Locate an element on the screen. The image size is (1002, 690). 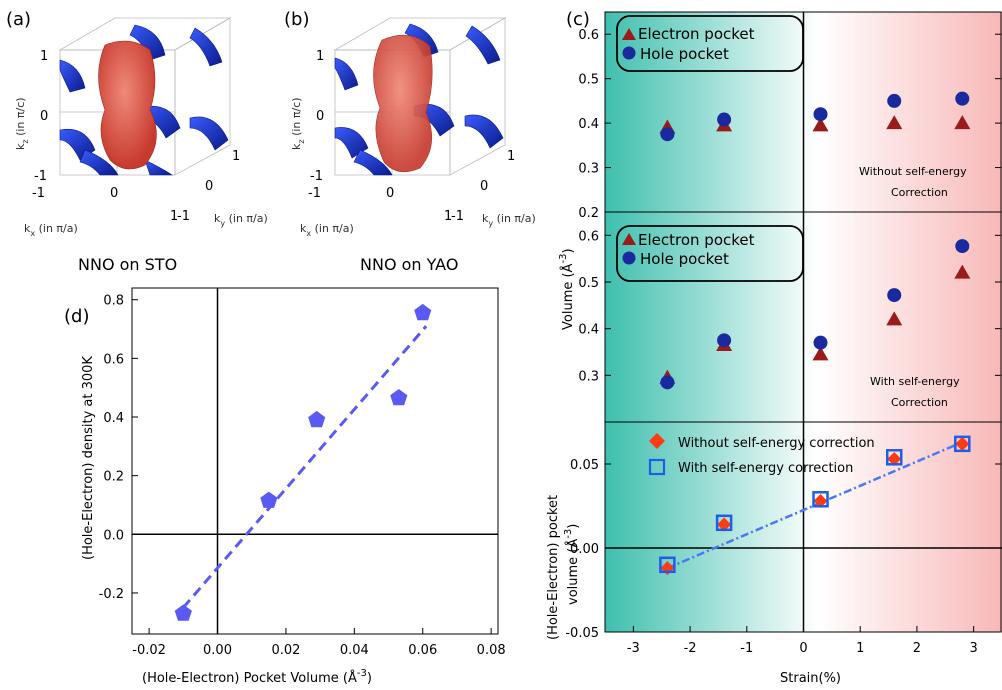
legend-c-mid: Electron pocket Hole pocket is located at coordinates (710, 253).